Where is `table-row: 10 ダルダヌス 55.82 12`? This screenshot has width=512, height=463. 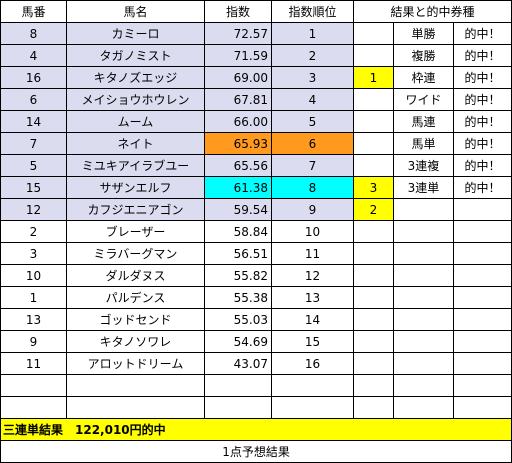
table-row: 10 ダルダヌス 55.82 12 is located at coordinates (256, 275).